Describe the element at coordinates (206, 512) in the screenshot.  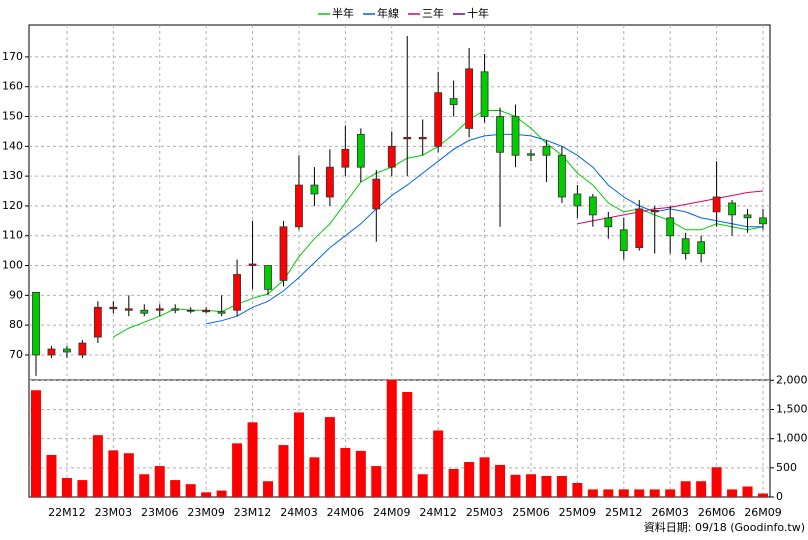
I see `x-tick-label: 23M09` at that location.